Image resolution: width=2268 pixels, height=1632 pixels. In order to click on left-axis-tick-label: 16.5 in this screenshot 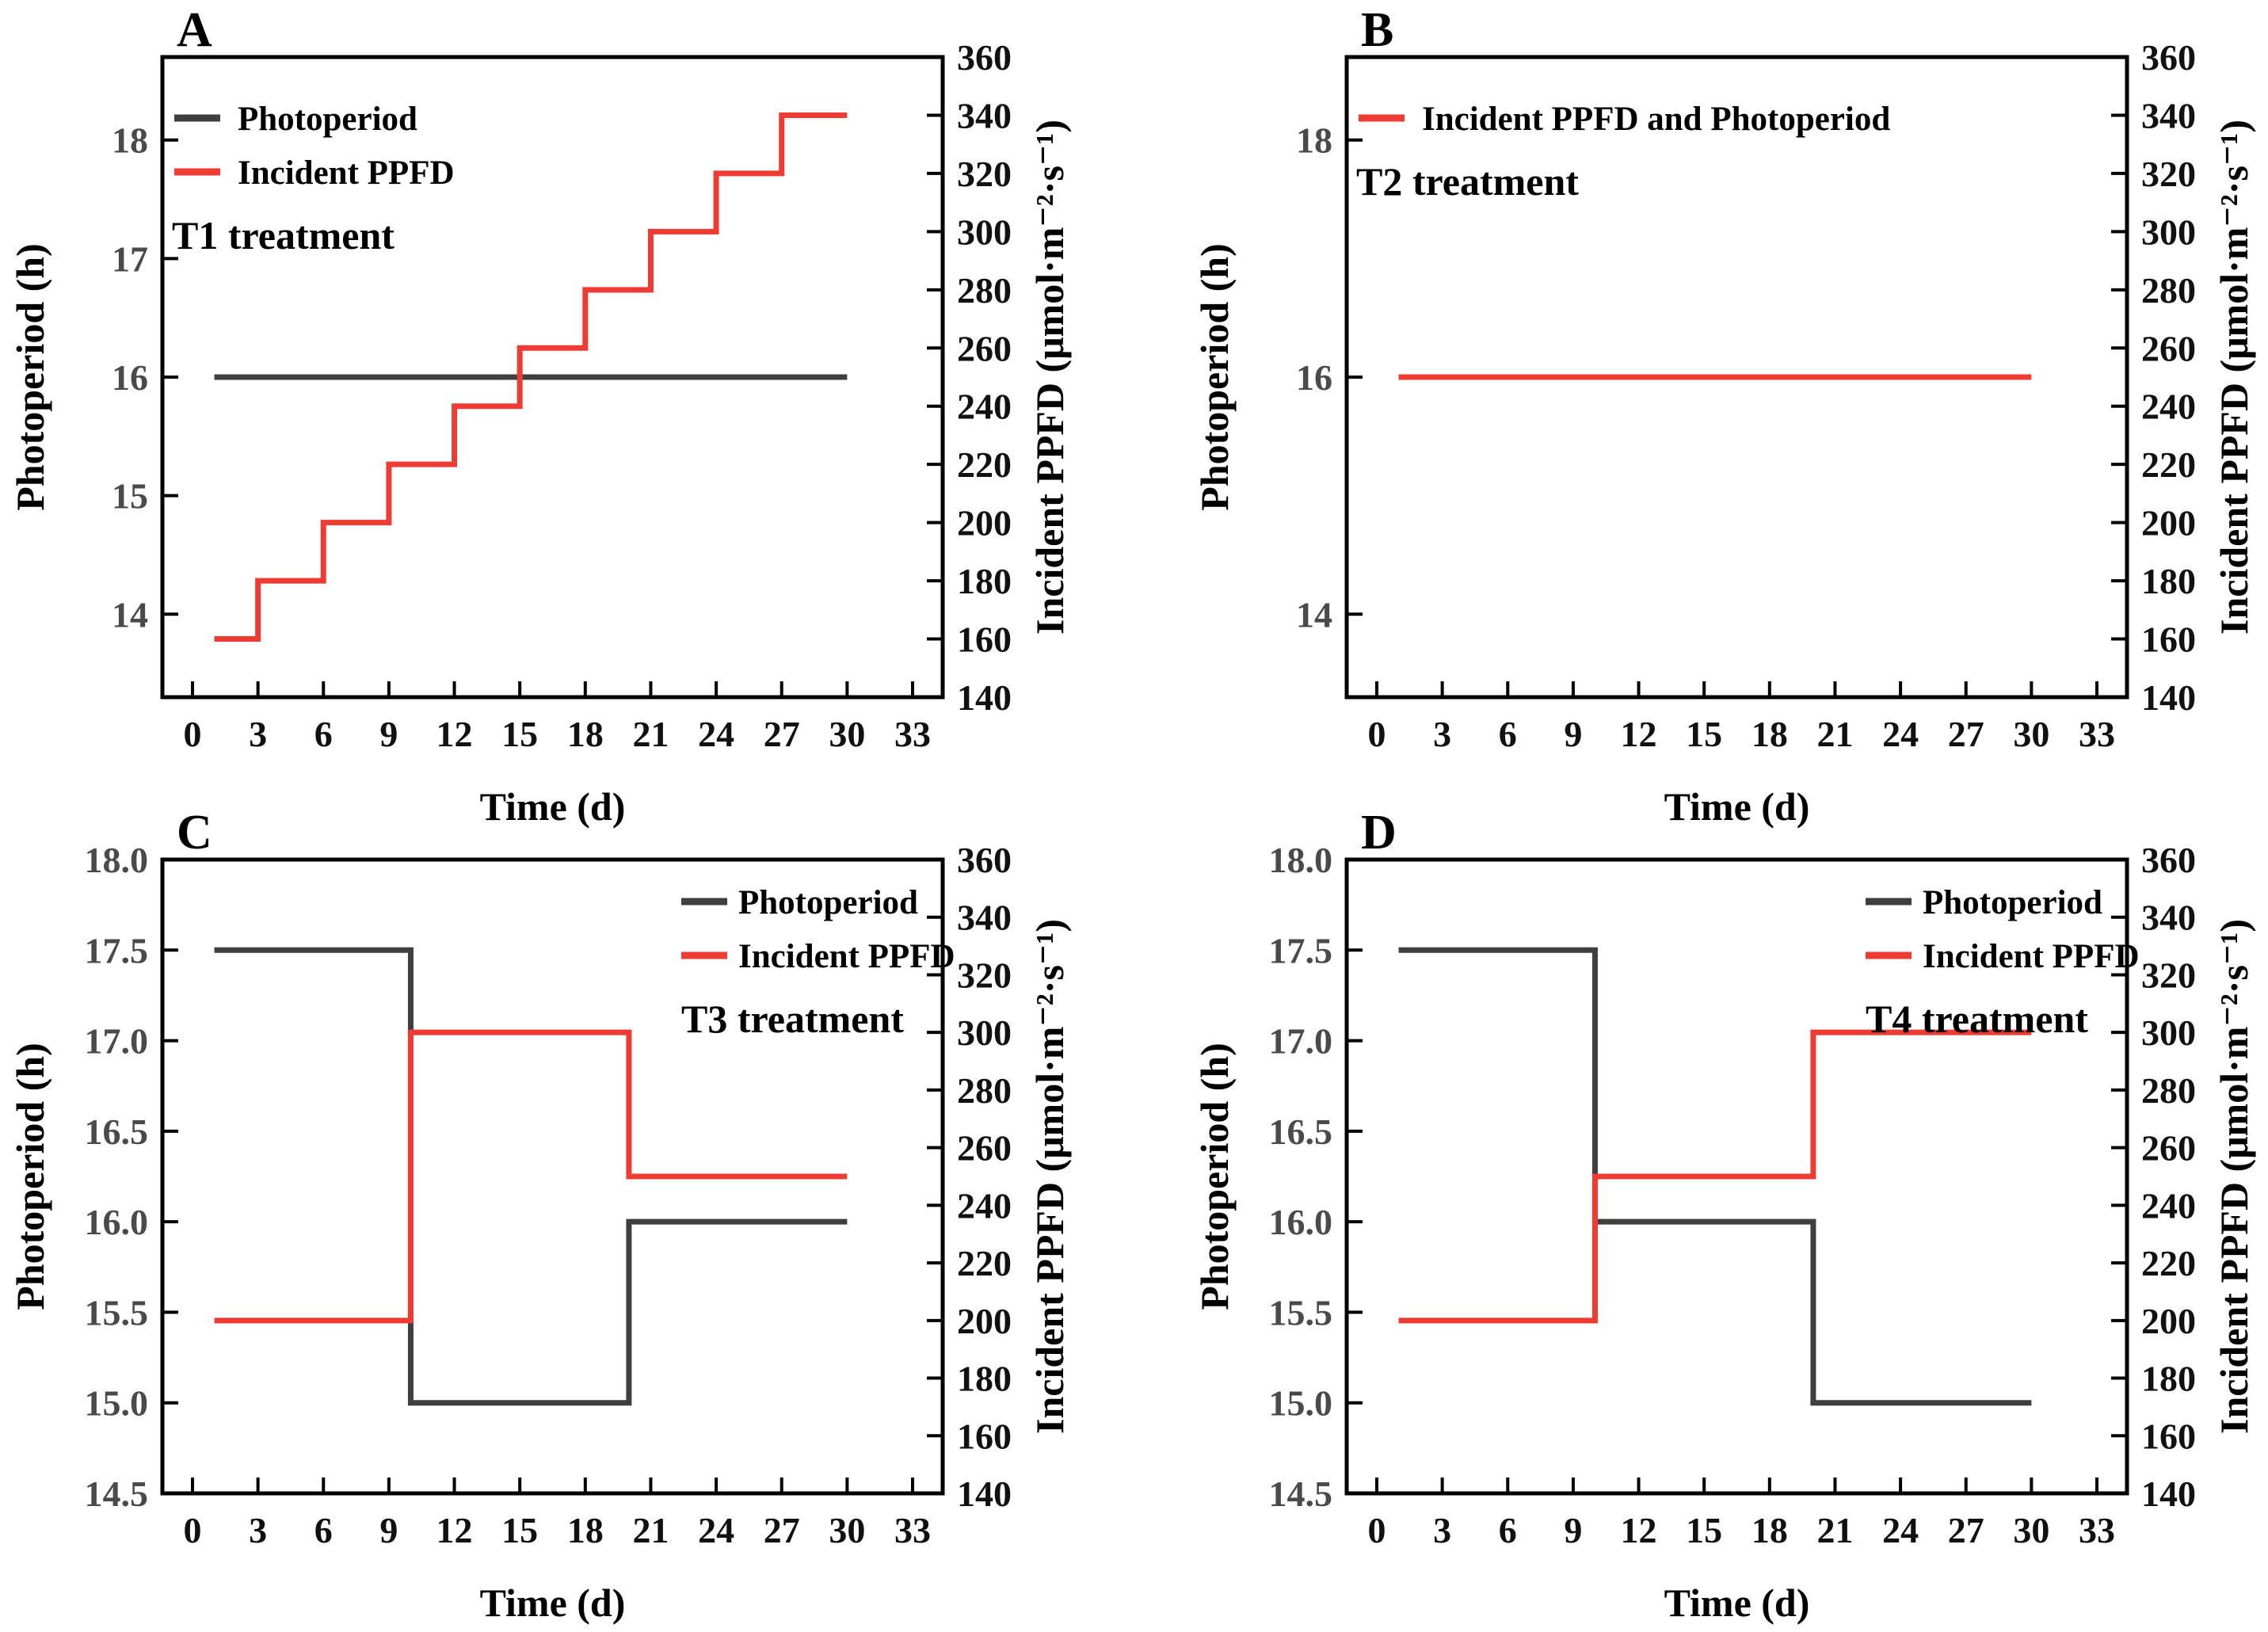, I will do `click(1301, 1132)`.